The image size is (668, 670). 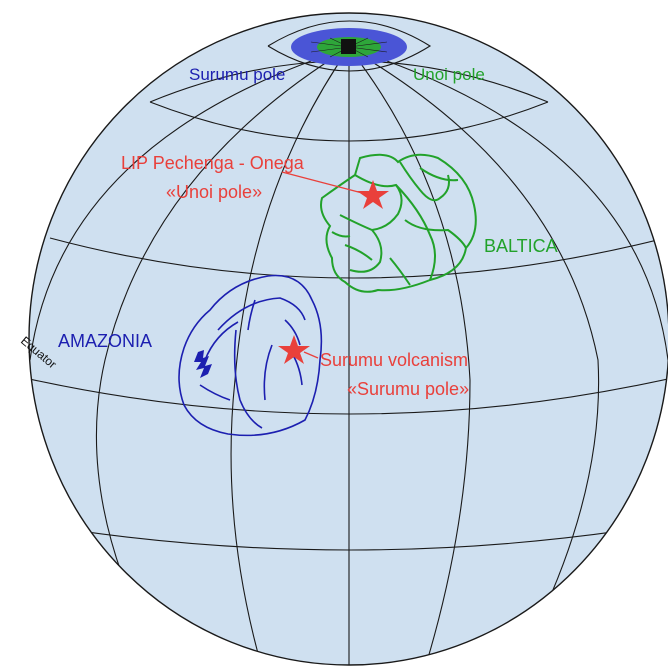 What do you see at coordinates (398, 223) in the screenshot?
I see `baltica-craton` at bounding box center [398, 223].